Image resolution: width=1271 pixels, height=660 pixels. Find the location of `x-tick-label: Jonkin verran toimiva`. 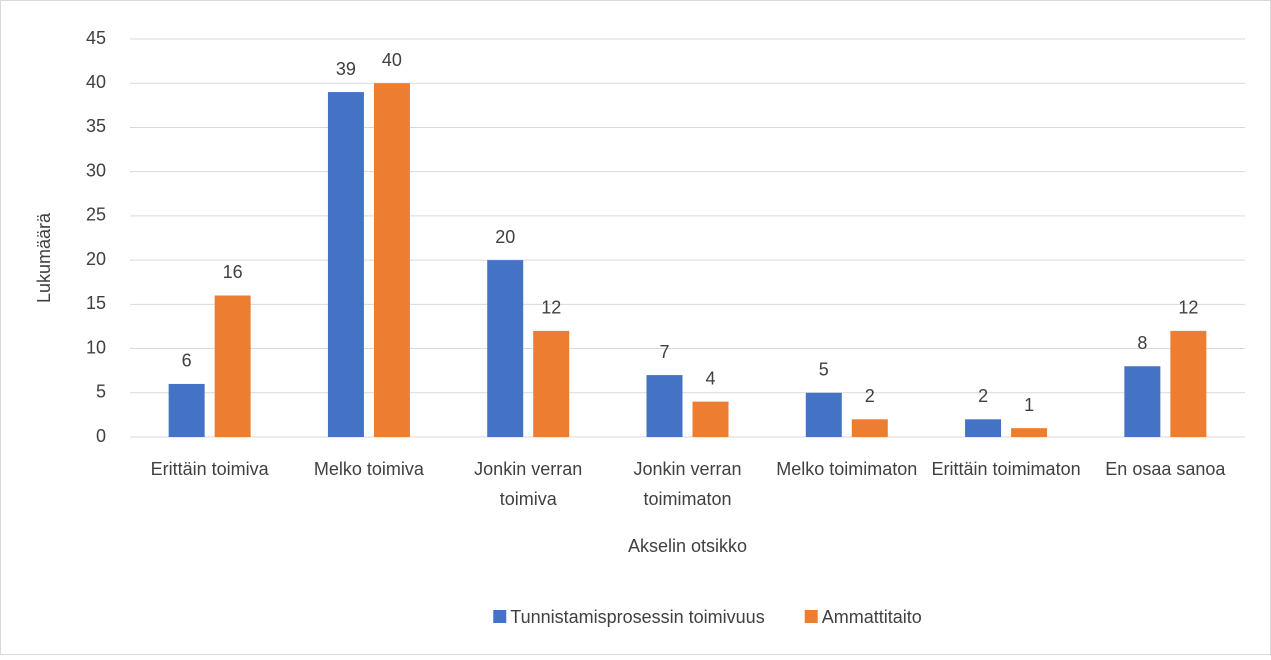

x-tick-label: Jonkin verran toimiva is located at coordinates (528, 484).